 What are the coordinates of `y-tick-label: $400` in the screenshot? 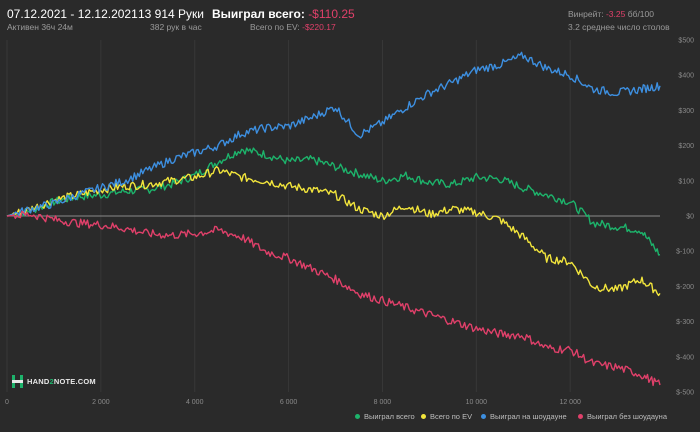 It's located at (686, 76).